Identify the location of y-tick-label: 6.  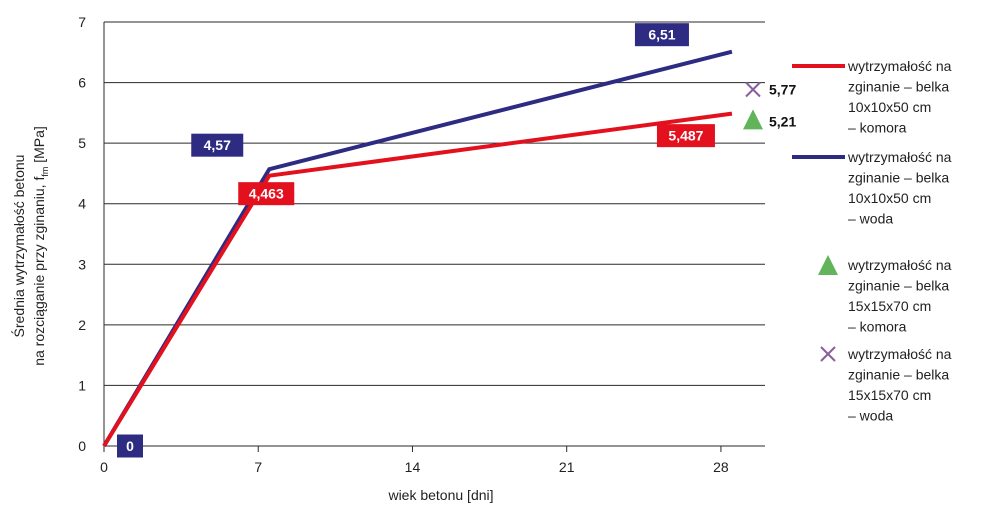
(82, 83).